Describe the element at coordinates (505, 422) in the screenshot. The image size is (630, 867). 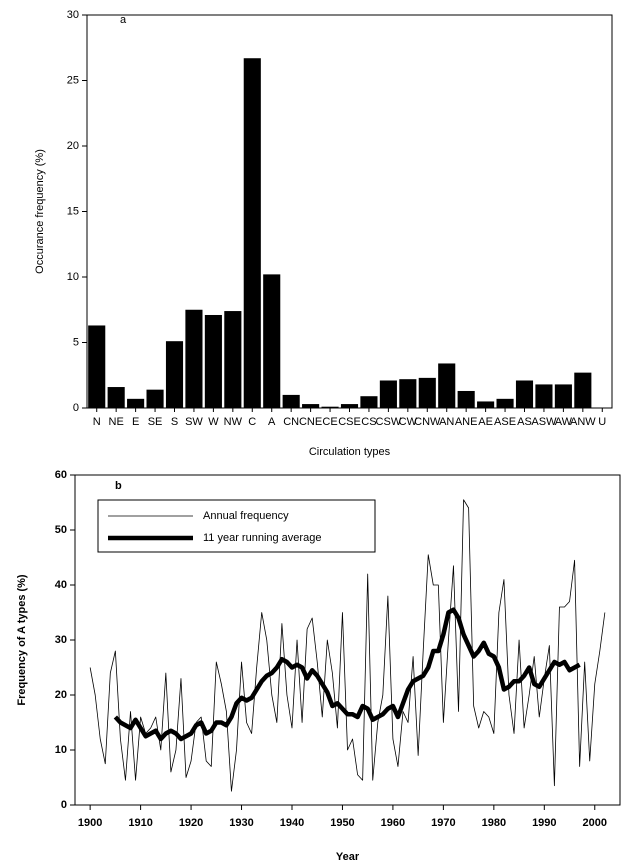
I see `x-tick-label: ASE` at that location.